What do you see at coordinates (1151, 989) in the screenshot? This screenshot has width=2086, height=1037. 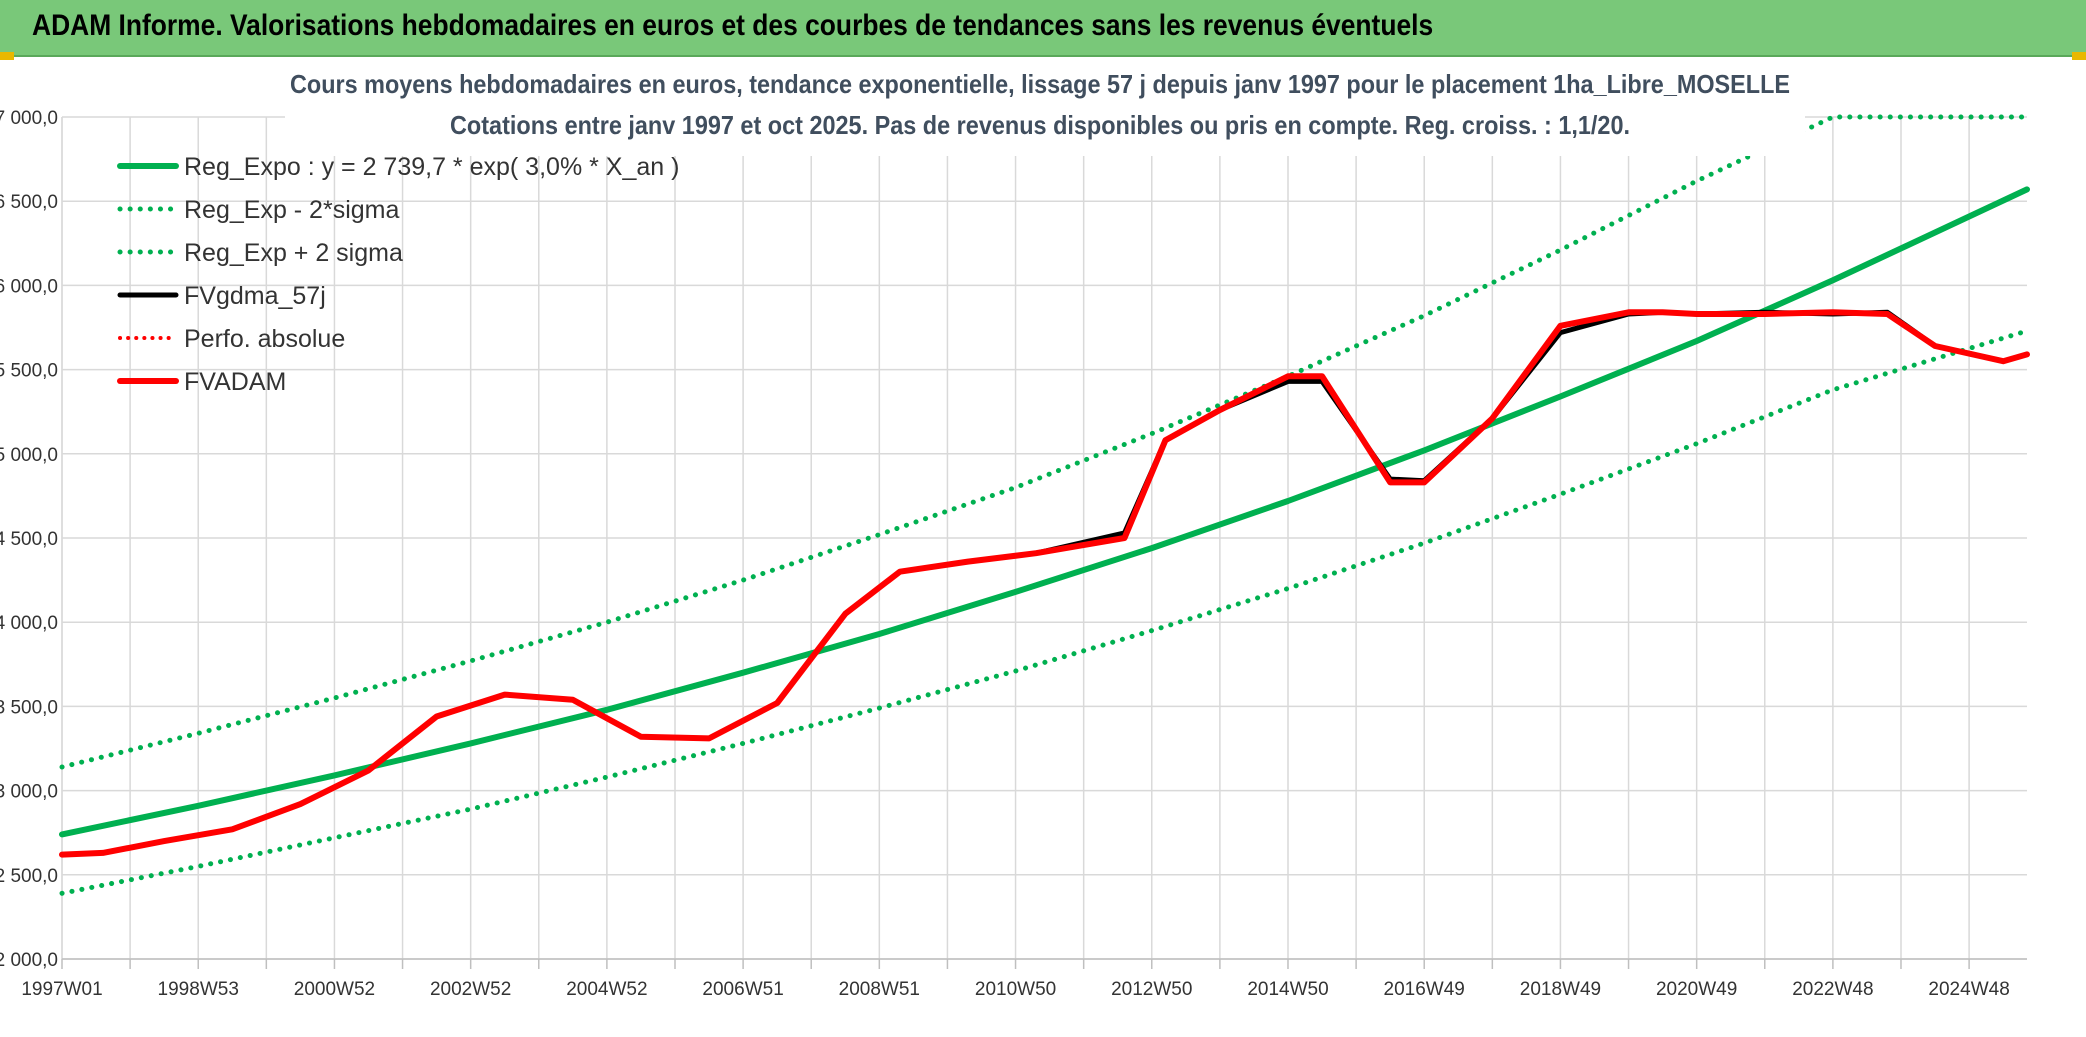 I see `x-tick-label: 2012W50` at bounding box center [1151, 989].